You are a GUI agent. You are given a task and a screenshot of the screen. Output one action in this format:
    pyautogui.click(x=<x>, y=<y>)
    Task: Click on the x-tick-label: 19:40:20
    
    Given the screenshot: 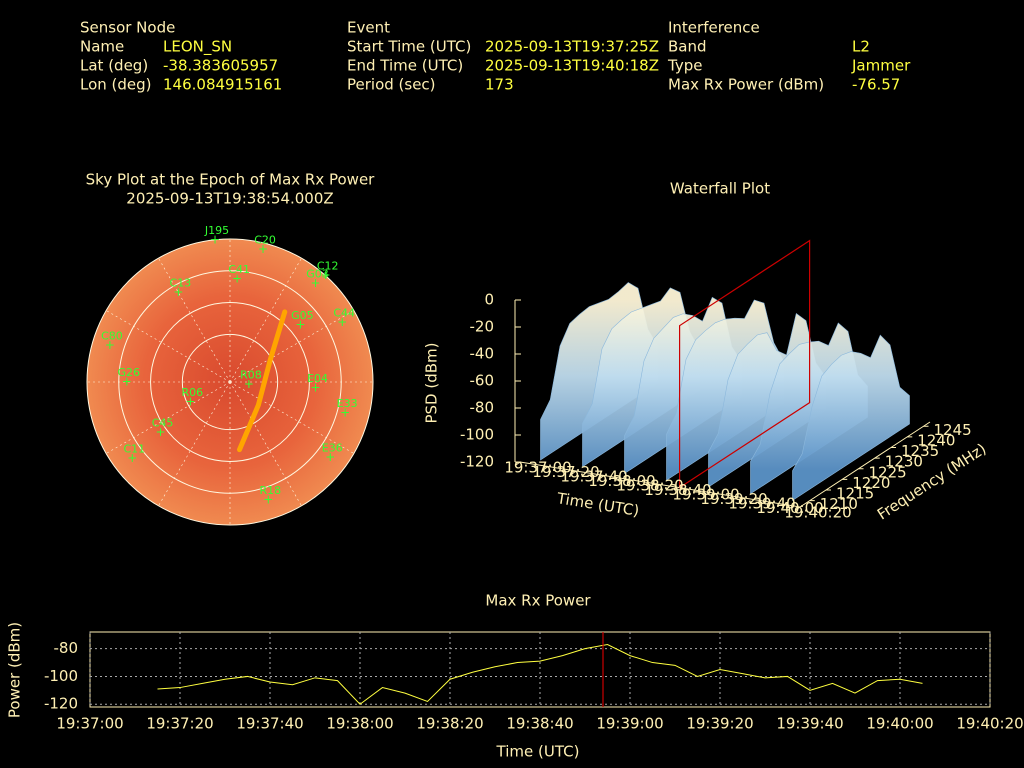 What is the action you would take?
    pyautogui.click(x=817, y=513)
    